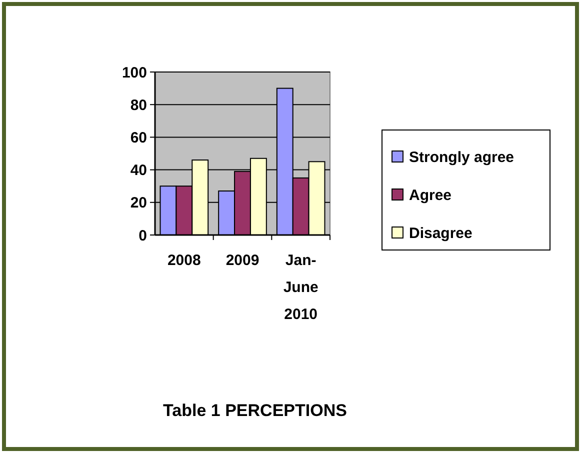  What do you see at coordinates (461, 157) in the screenshot?
I see `legend-label: Strongly agree` at bounding box center [461, 157].